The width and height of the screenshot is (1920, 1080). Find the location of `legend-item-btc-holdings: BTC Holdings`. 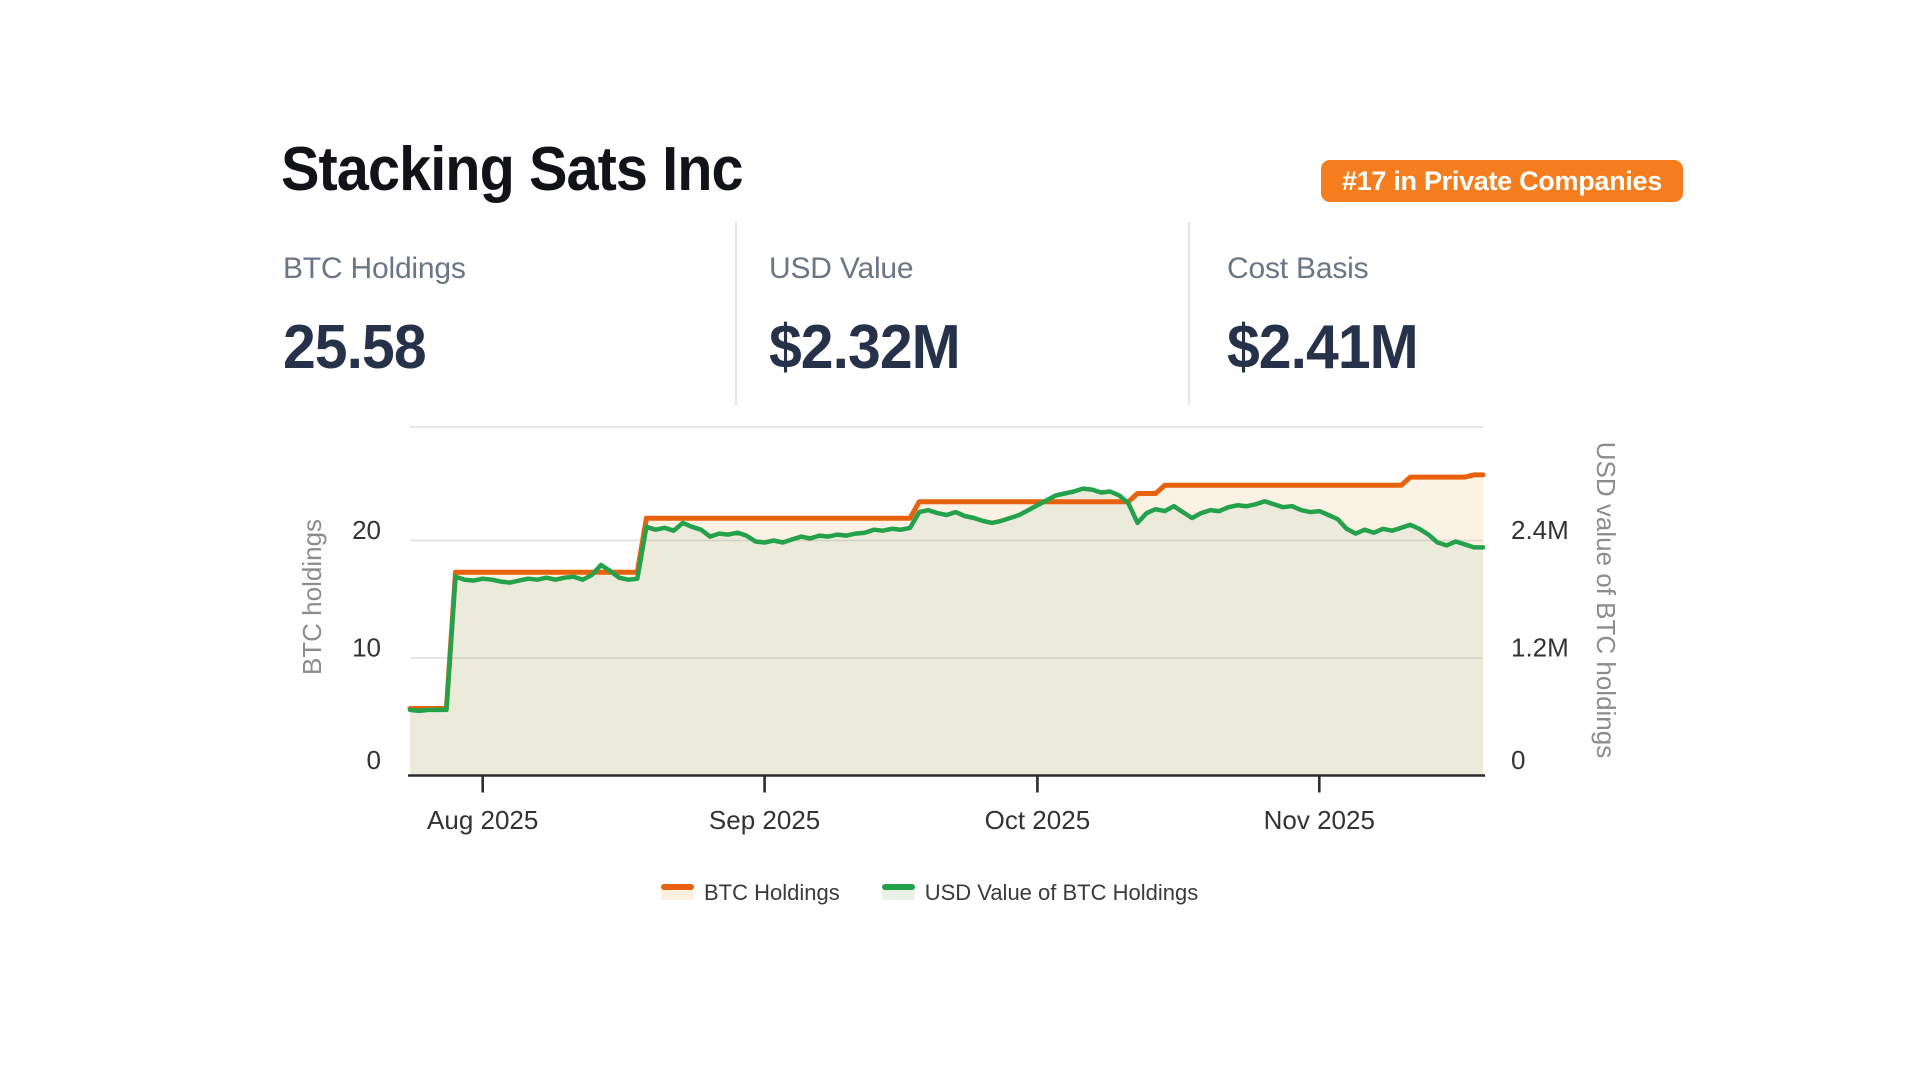

legend-item-btc-holdings: BTC Holdings is located at coordinates (750, 893).